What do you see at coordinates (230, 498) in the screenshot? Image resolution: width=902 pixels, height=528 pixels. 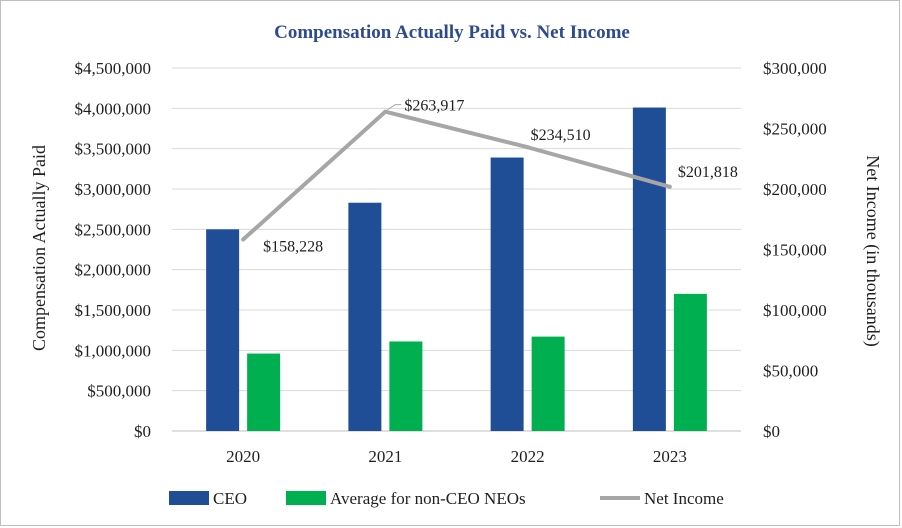 I see `legend-label: CEO` at bounding box center [230, 498].